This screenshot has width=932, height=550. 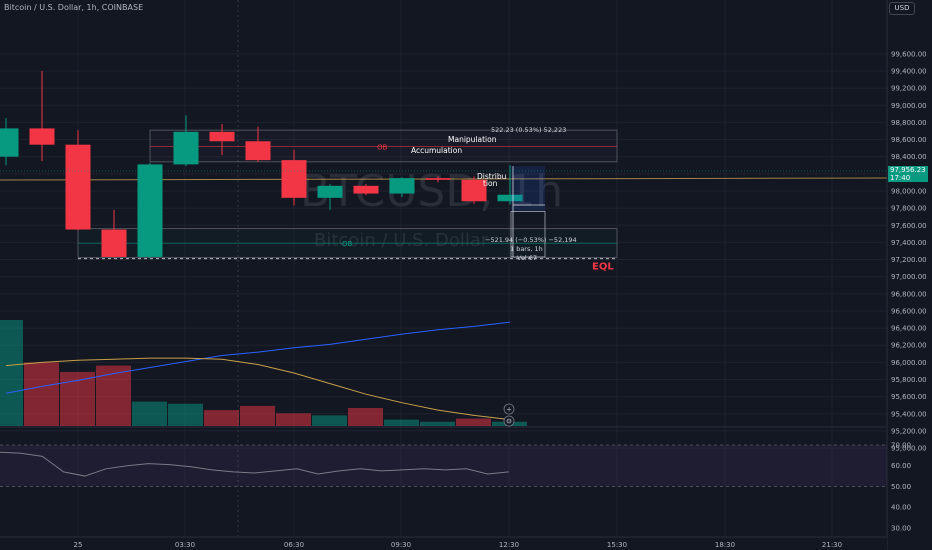 What do you see at coordinates (528, 234) in the screenshot?
I see `measure-box-down` at bounding box center [528, 234].